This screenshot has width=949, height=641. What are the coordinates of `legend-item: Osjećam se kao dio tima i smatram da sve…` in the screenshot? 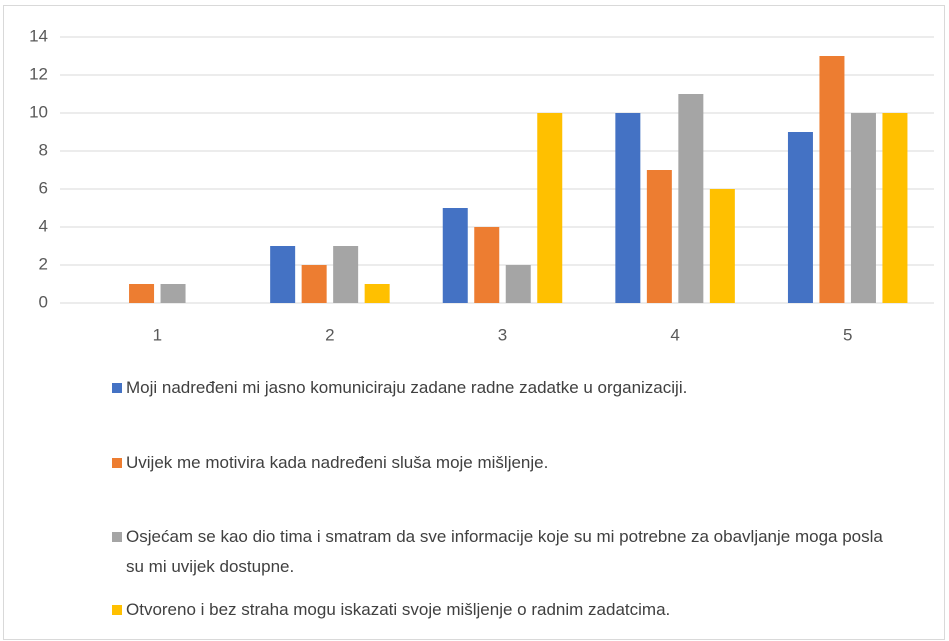 It's located at (502, 552).